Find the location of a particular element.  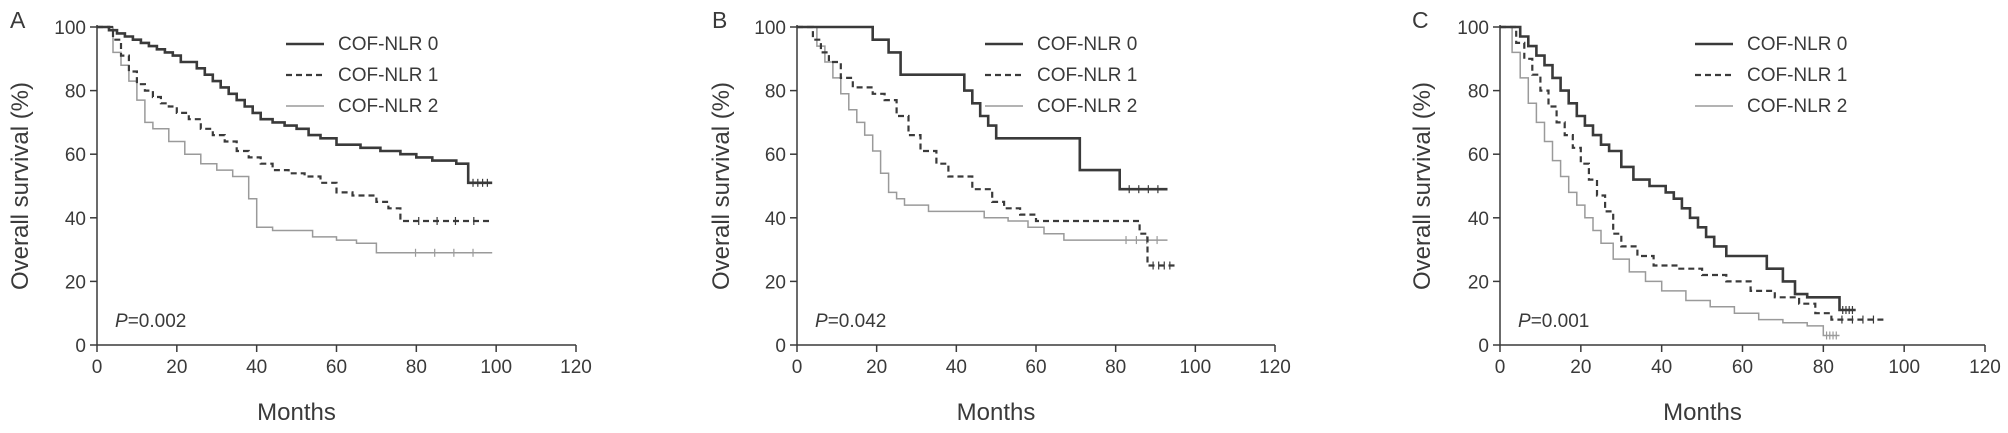

panel-letter: B is located at coordinates (719, 20).